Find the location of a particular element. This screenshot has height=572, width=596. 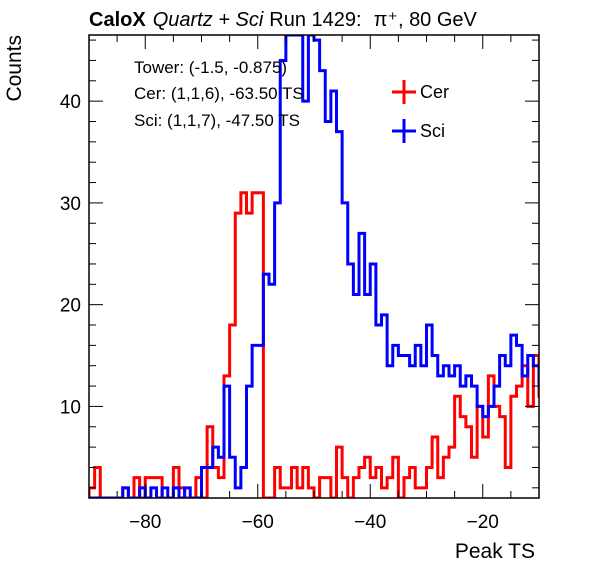

y-tick-label: 30 is located at coordinates (70, 204).